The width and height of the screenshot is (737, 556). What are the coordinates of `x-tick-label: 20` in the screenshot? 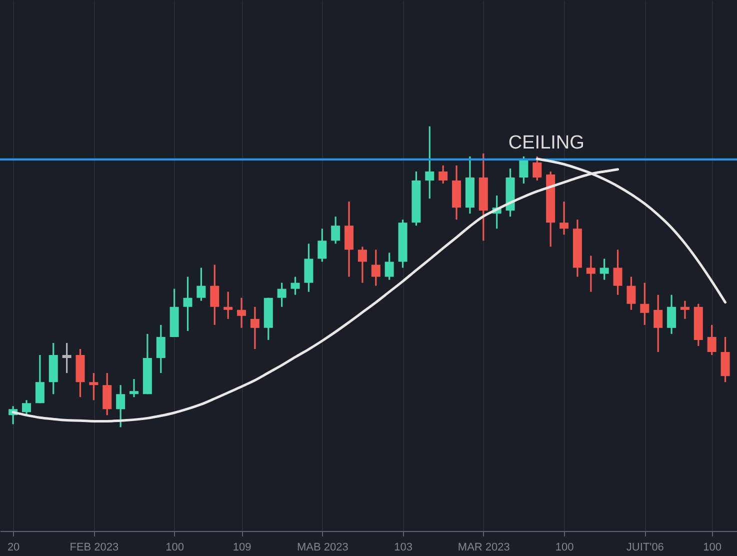 It's located at (13, 548).